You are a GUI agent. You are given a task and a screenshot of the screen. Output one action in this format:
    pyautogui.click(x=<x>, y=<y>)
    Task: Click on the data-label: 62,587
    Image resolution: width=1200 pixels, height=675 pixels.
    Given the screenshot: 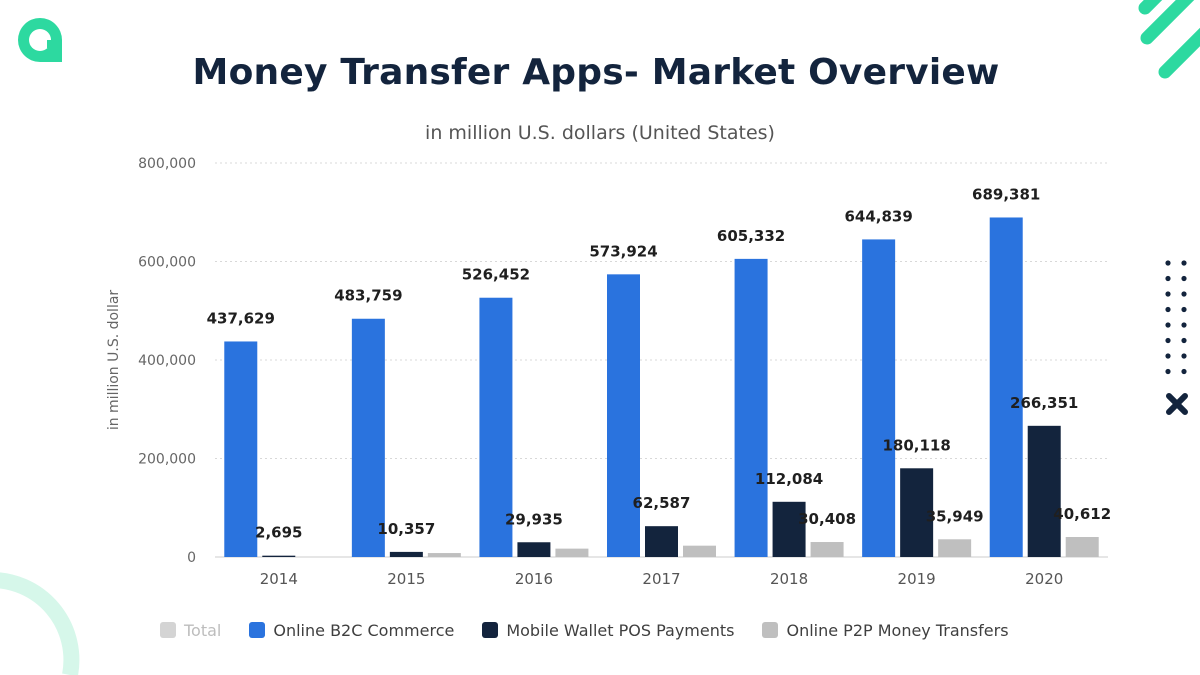 What is the action you would take?
    pyautogui.click(x=662, y=503)
    